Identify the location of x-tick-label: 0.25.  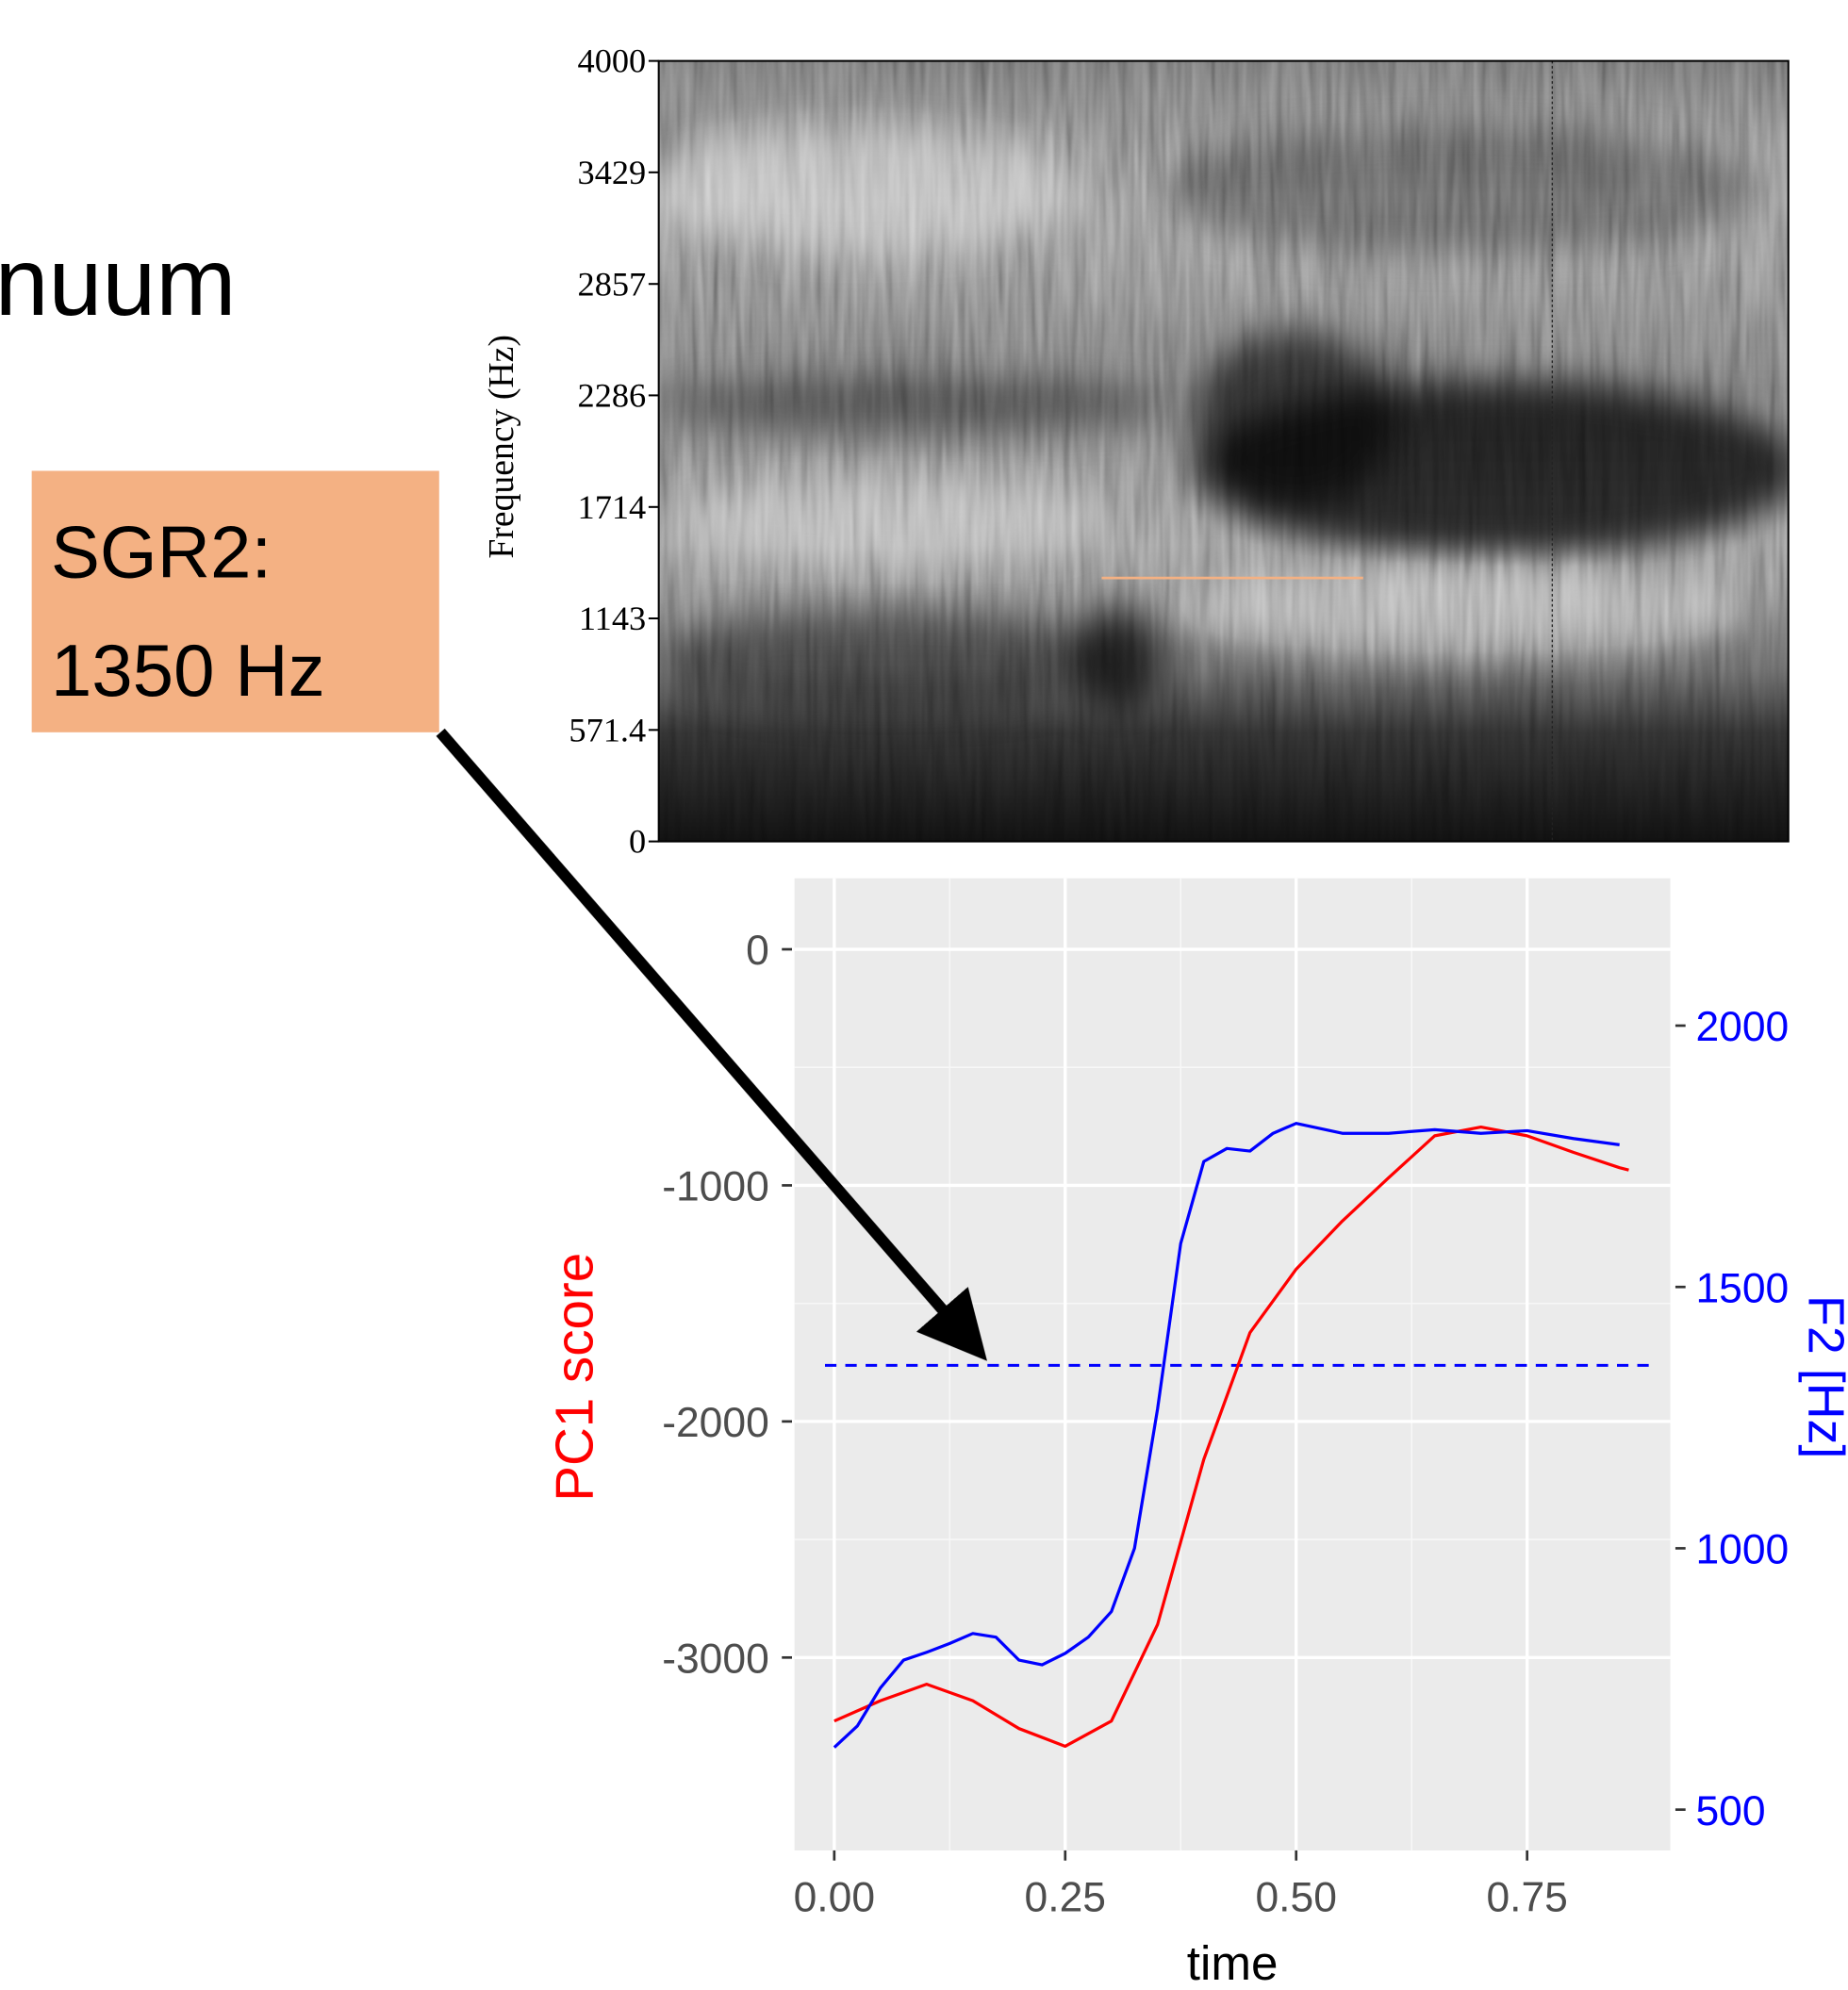
(1065, 1898).